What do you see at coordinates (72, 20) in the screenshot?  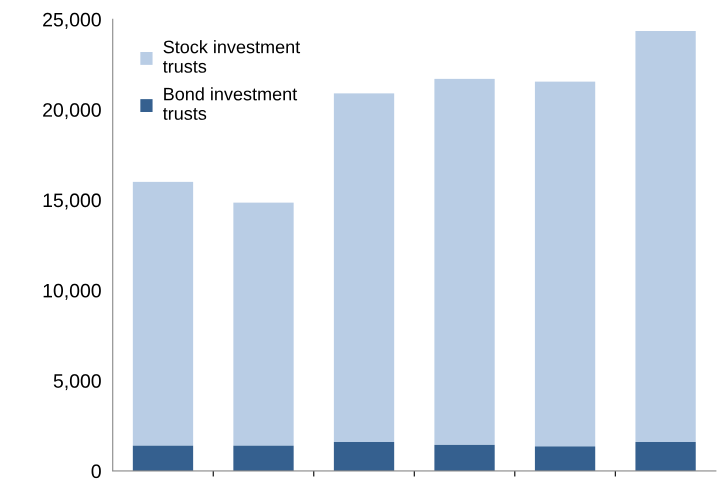 I see `y-tick-label: 25,000` at bounding box center [72, 20].